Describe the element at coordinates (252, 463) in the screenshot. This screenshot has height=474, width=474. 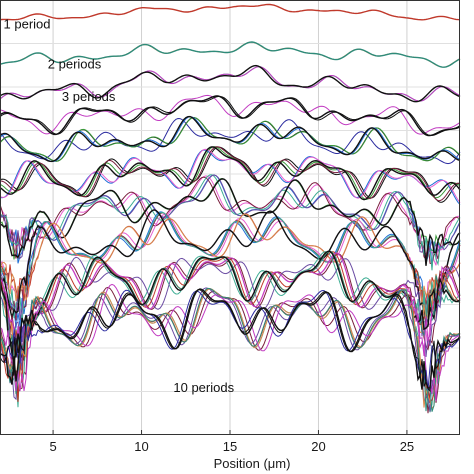
I see `x-axis-title: Position (μm)` at that location.